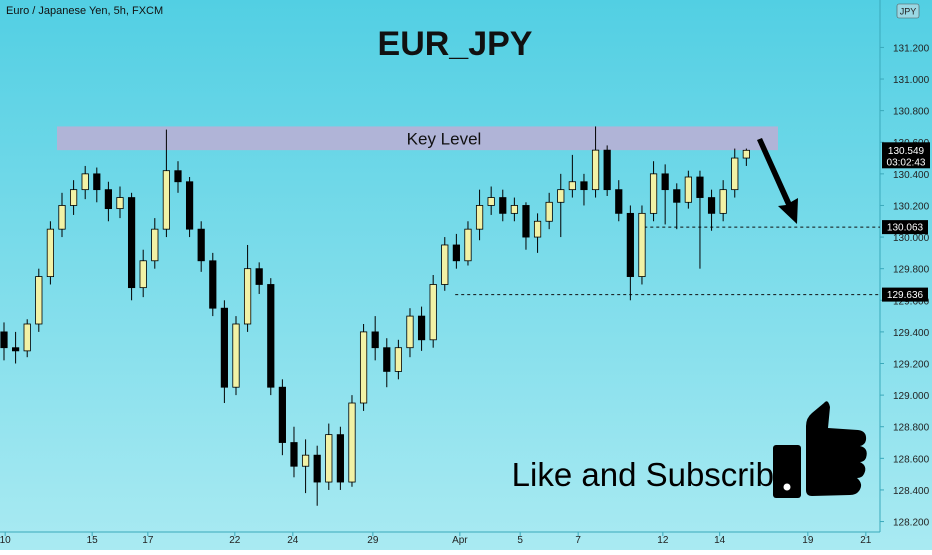 The height and width of the screenshot is (555, 932). I want to click on y-tick-label: 130.400, so click(911, 175).